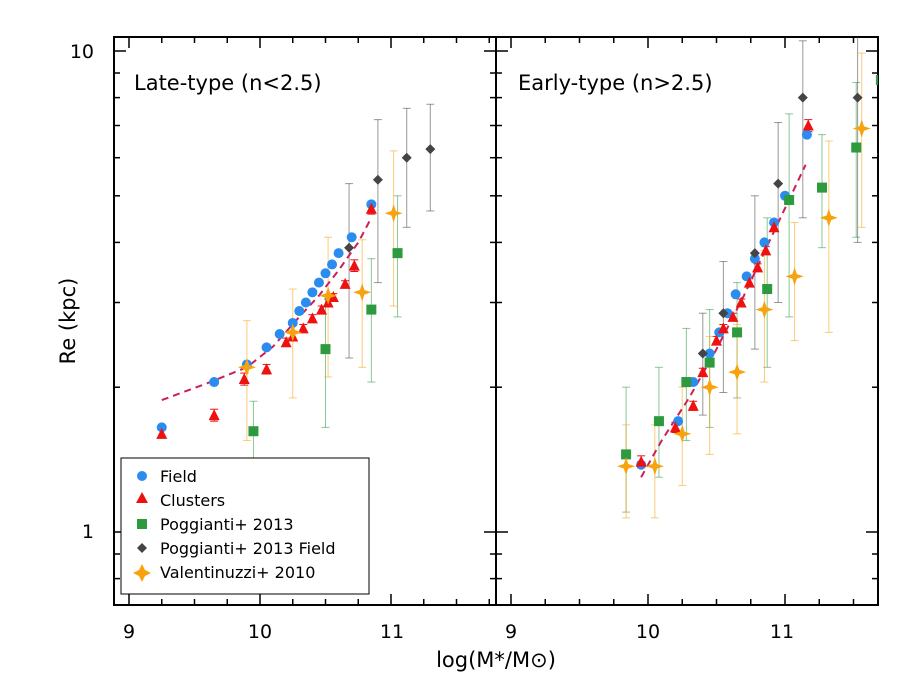 This screenshot has width=915, height=687. I want to click on x-tick-label-late-10: 10, so click(260, 632).